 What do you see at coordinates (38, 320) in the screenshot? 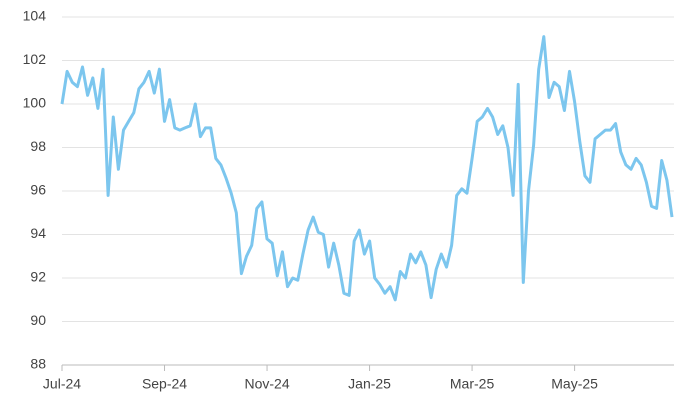
I see `y-tick-label: 90` at bounding box center [38, 320].